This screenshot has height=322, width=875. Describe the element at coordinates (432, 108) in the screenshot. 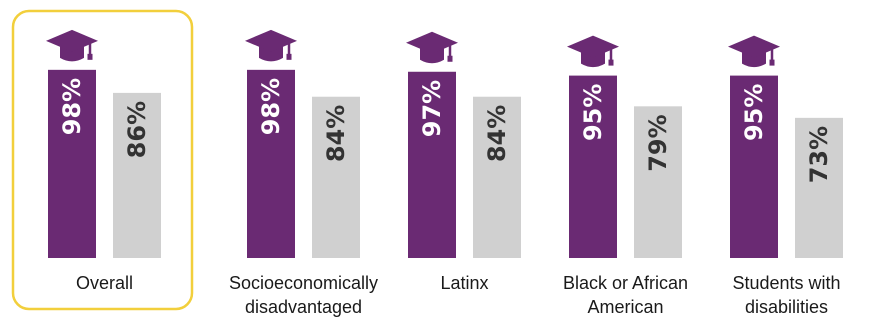

I see `primary-value-label: 97%` at that location.